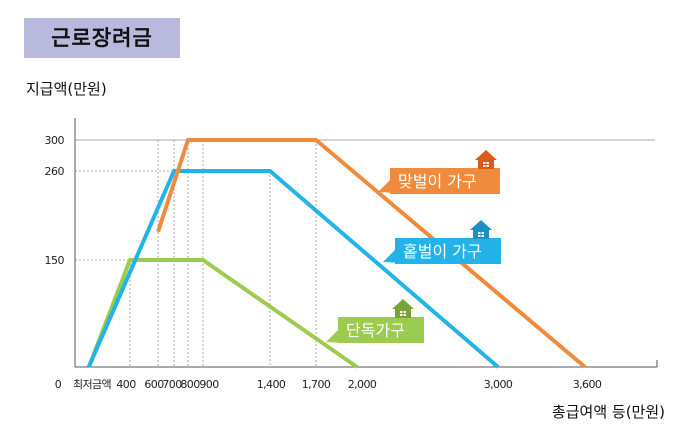  Describe the element at coordinates (498, 384) in the screenshot. I see `x-tick-label-10: 3,000` at that location.